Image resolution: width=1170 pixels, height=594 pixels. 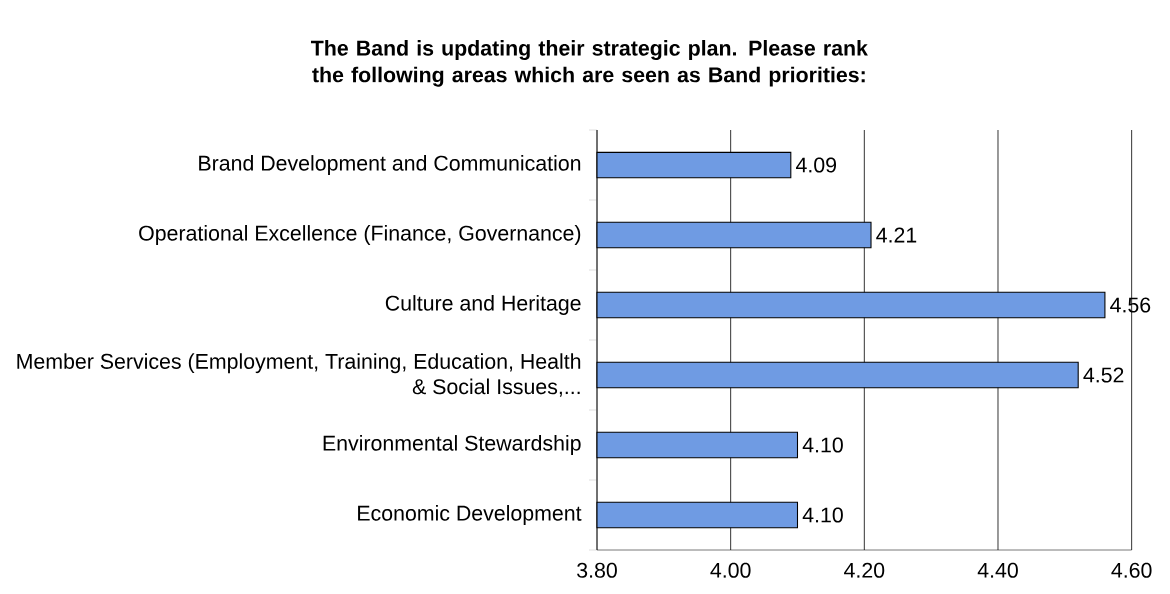 What do you see at coordinates (997, 570) in the screenshot?
I see `x-tick-label: 4.40` at bounding box center [997, 570].